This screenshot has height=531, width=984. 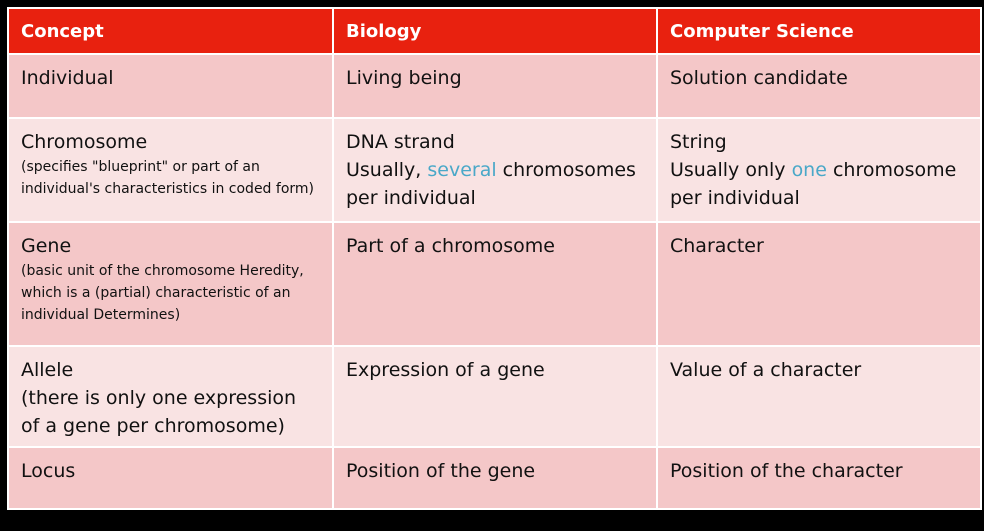 I want to click on header-computer-science: Computer Science, so click(x=819, y=31).